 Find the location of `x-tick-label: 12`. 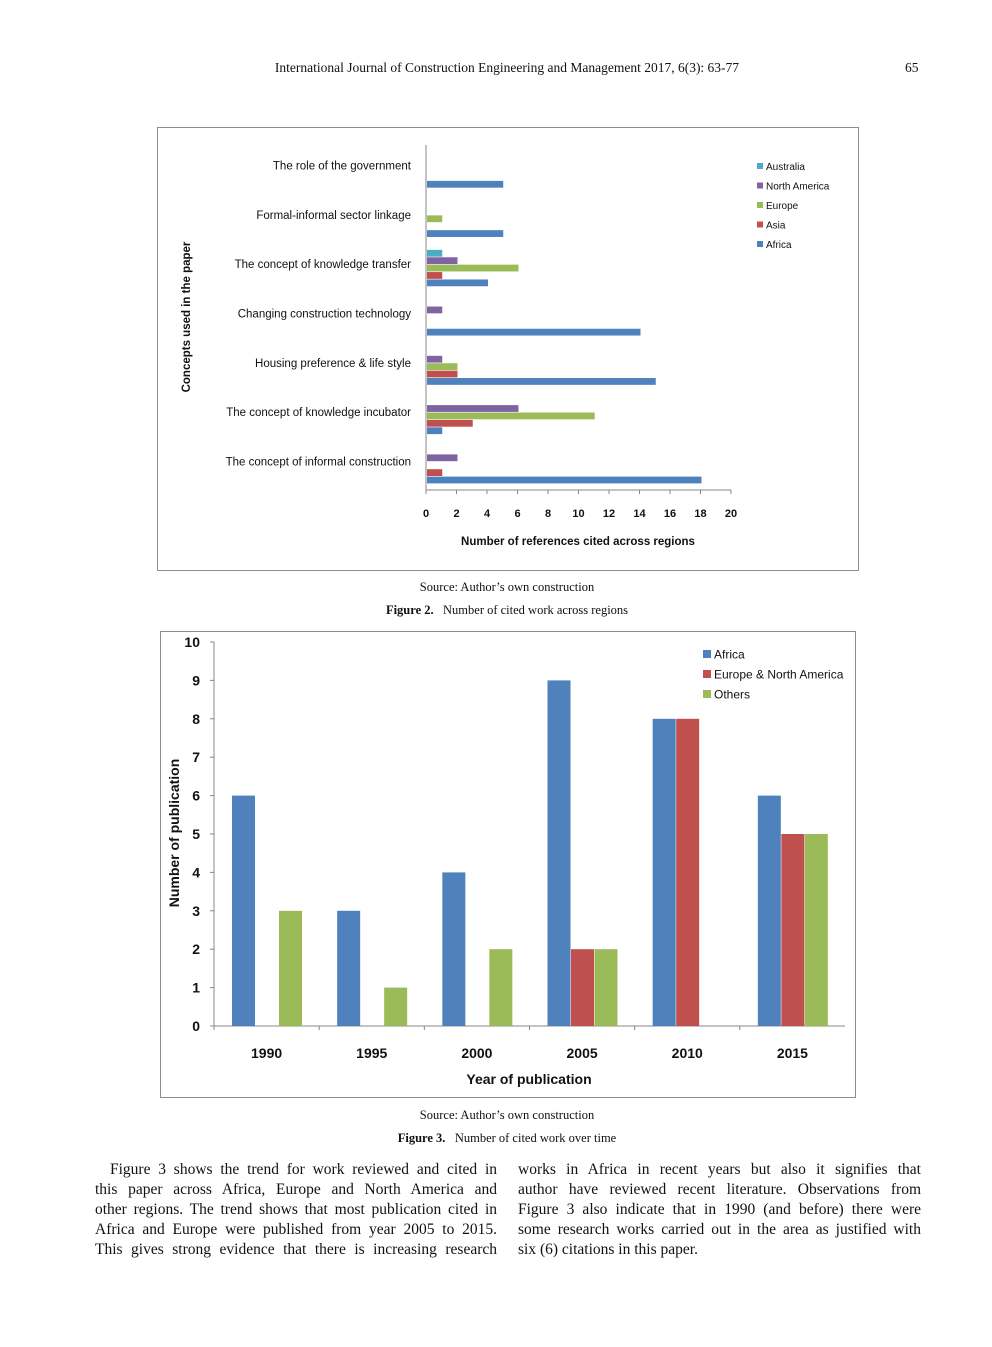

x-tick-label: 12 is located at coordinates (609, 514).